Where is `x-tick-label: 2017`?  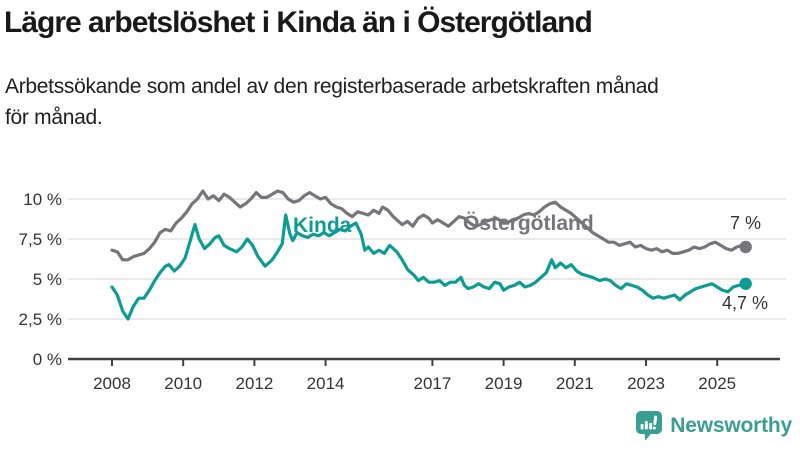 x-tick-label: 2017 is located at coordinates (432, 383).